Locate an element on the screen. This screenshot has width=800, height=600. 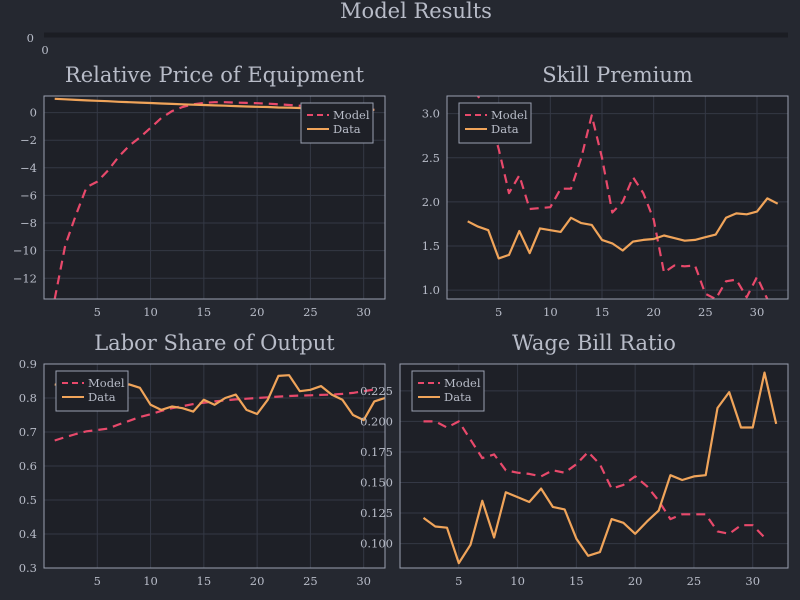
y-tick-label: −10 is located at coordinates (25, 251).